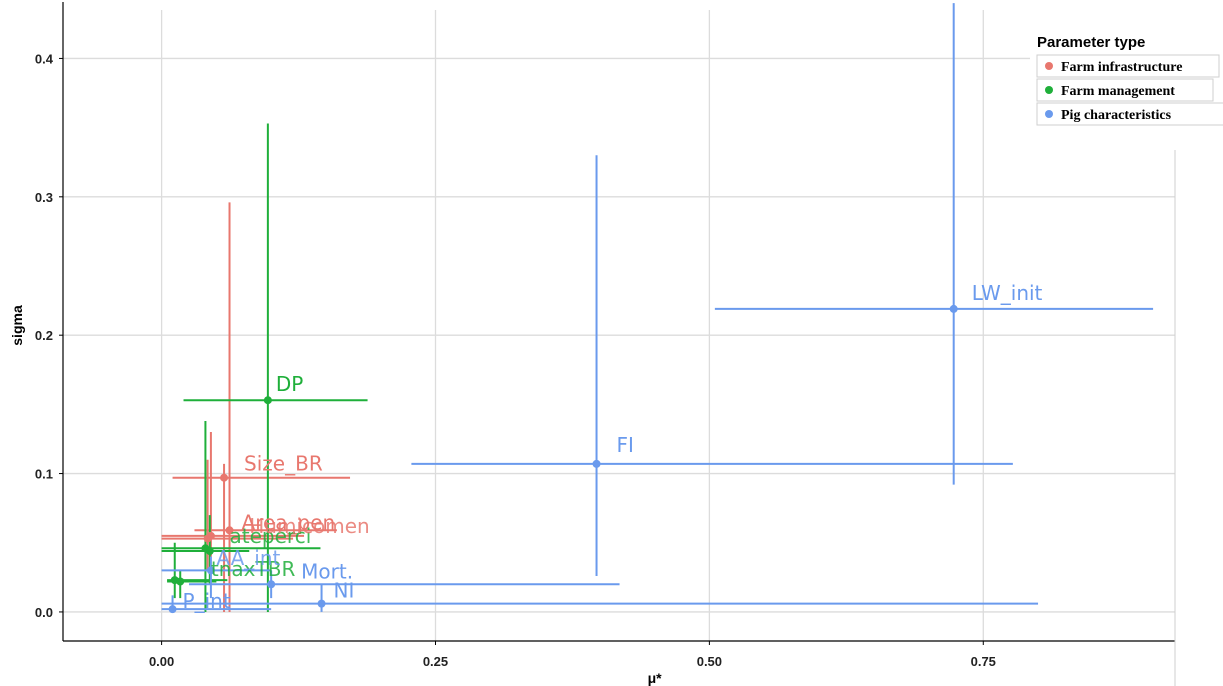 The height and width of the screenshot is (686, 1223). What do you see at coordinates (44, 335) in the screenshot?
I see `y-tick-label-2: 0.2` at bounding box center [44, 335].